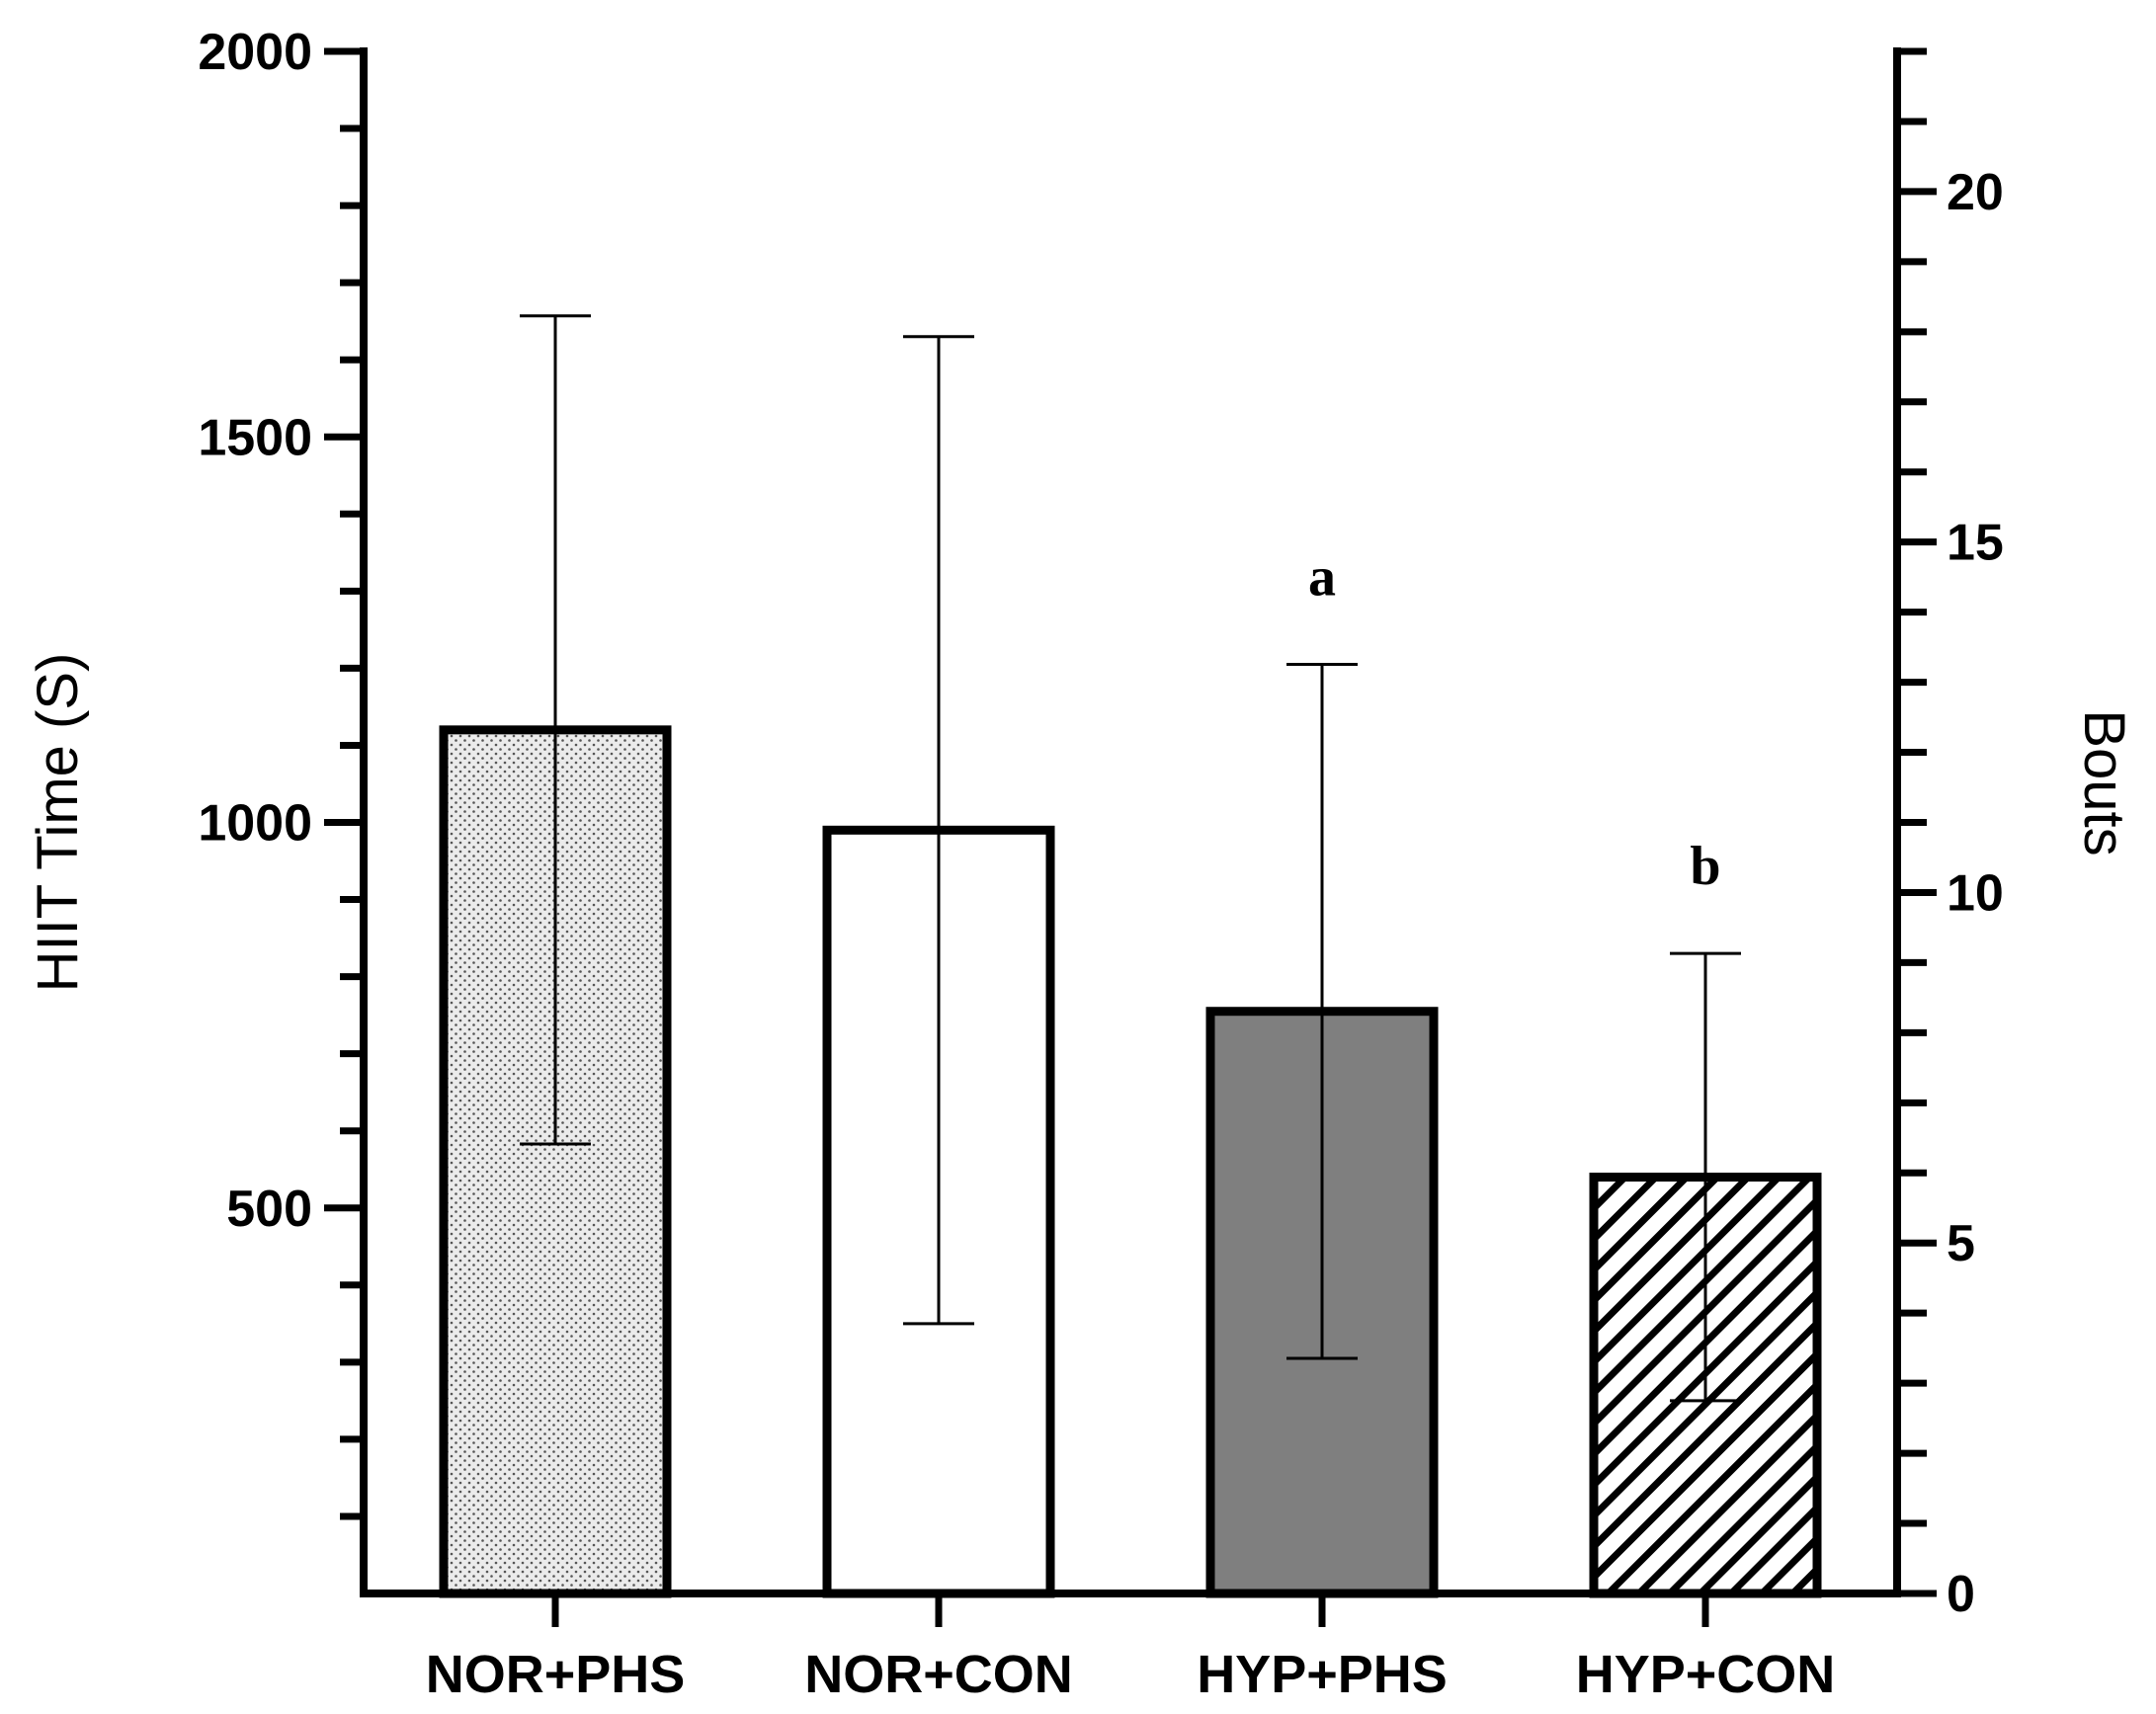 The height and width of the screenshot is (1714, 2156). I want to click on x-tick-label-nor-phs: NOR+PHS, so click(556, 1674).